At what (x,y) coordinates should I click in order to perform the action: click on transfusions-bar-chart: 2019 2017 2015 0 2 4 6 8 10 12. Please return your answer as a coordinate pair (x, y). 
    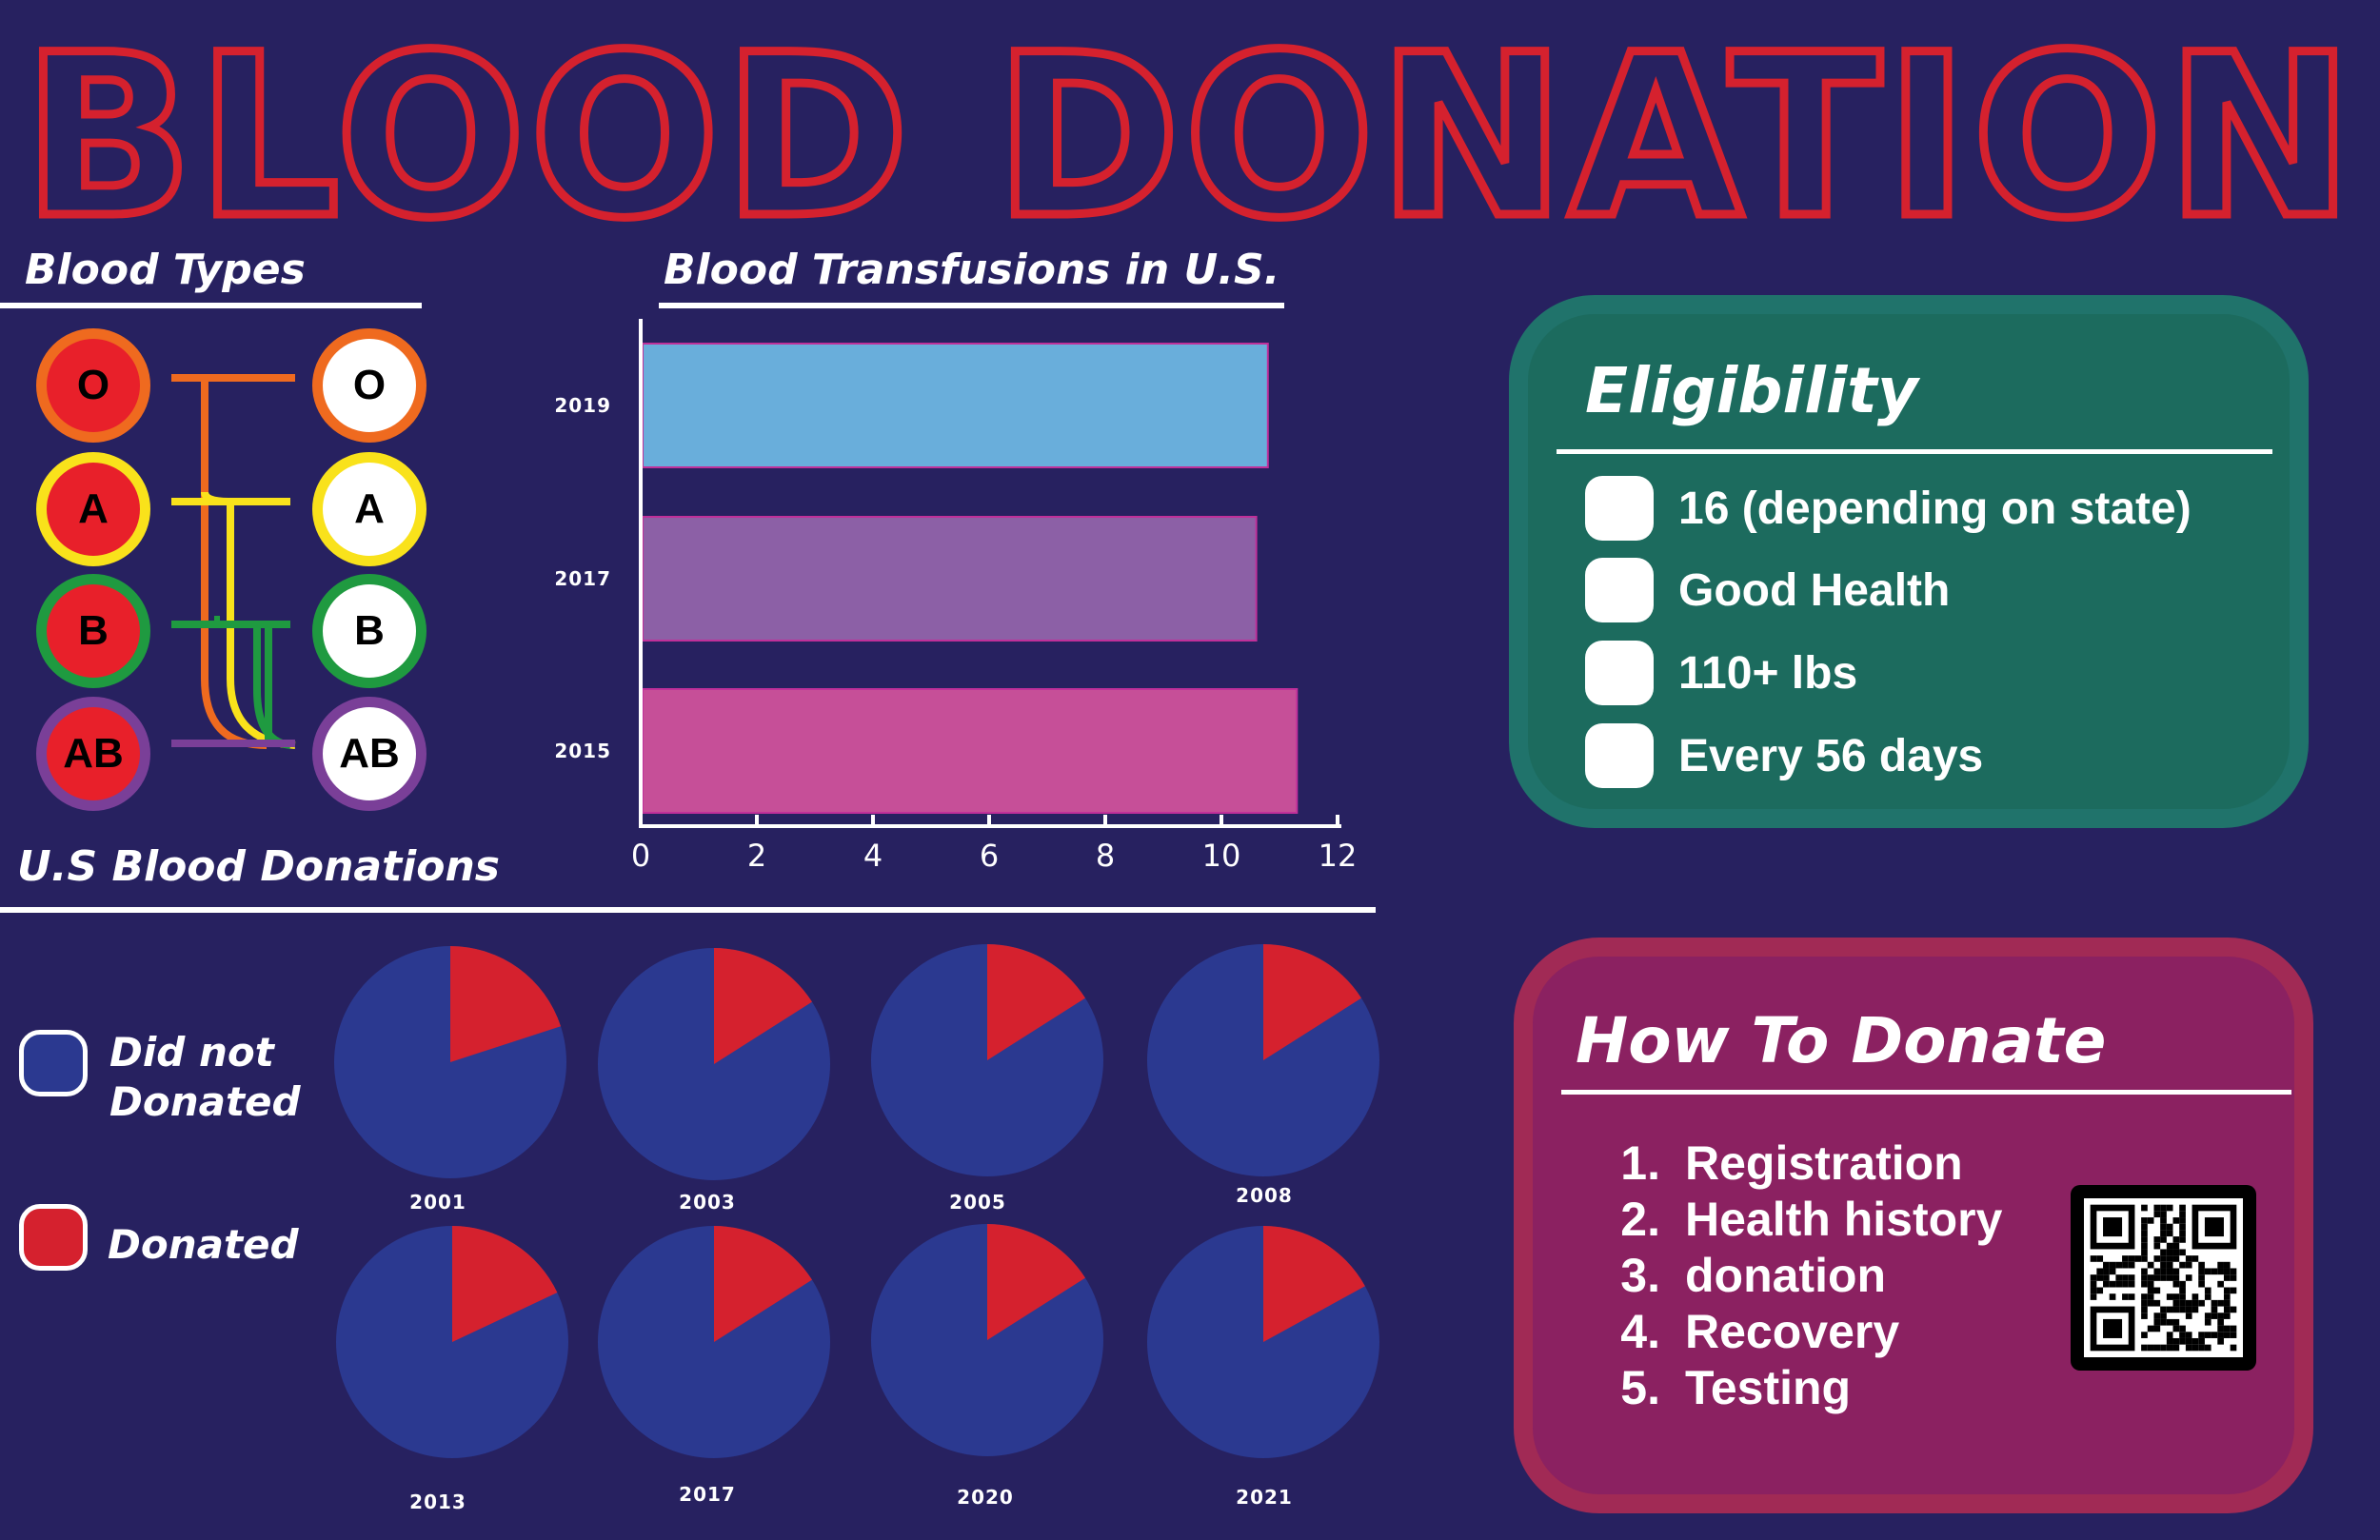
    Looking at the image, I should click on (955, 596).